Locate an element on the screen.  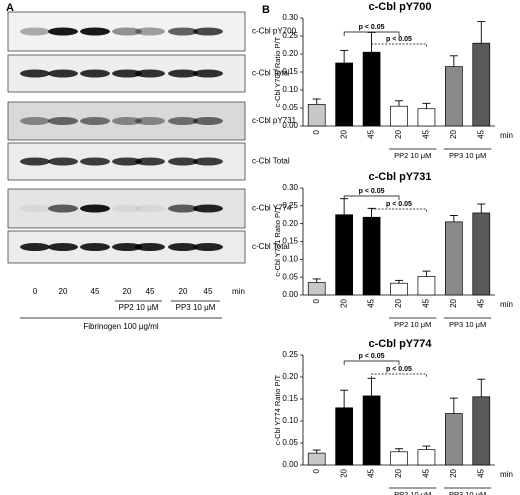
y-axis-label: c-Cbl Y774 Ratio P/T is located at coordinates (277, 409).